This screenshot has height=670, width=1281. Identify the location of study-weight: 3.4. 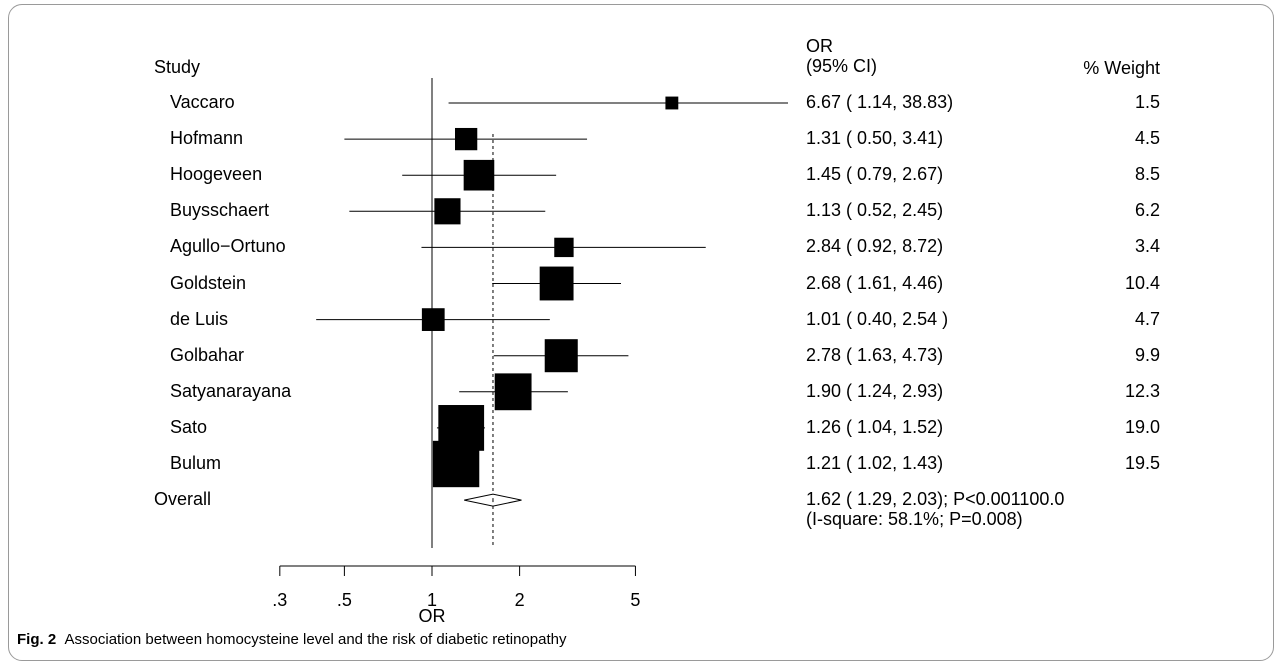
(1147, 246).